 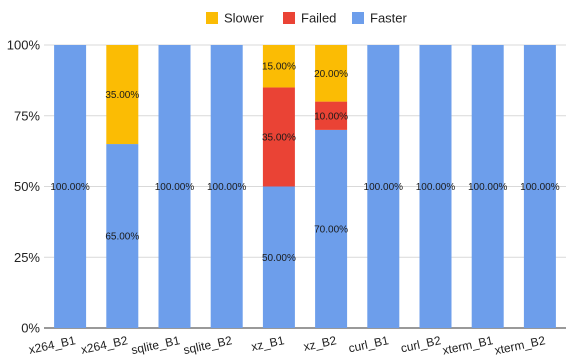 I want to click on legend-label-slower: Slower, so click(x=244, y=18).